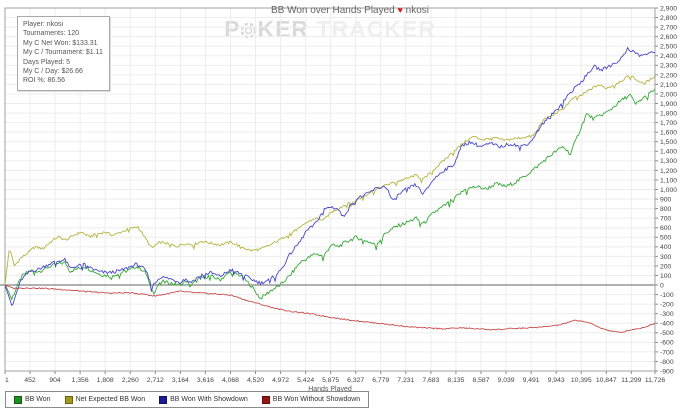 The width and height of the screenshot is (700, 409). I want to click on x-axis-label: 1, so click(7, 380).